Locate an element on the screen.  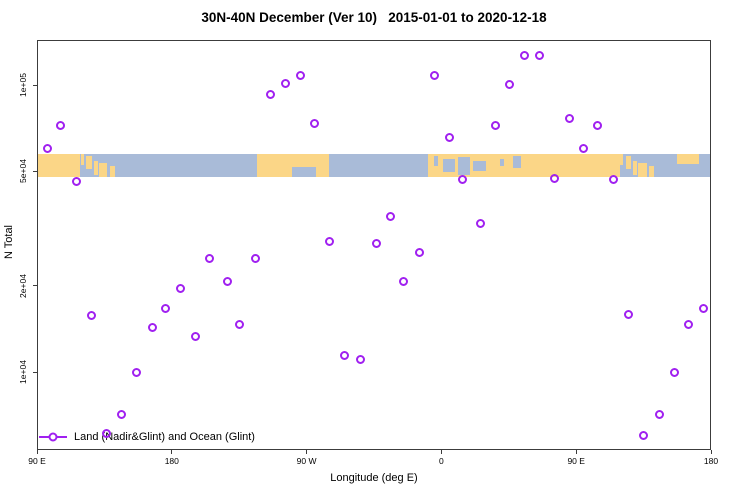
y-axis-title: N Total is located at coordinates (9, 242).